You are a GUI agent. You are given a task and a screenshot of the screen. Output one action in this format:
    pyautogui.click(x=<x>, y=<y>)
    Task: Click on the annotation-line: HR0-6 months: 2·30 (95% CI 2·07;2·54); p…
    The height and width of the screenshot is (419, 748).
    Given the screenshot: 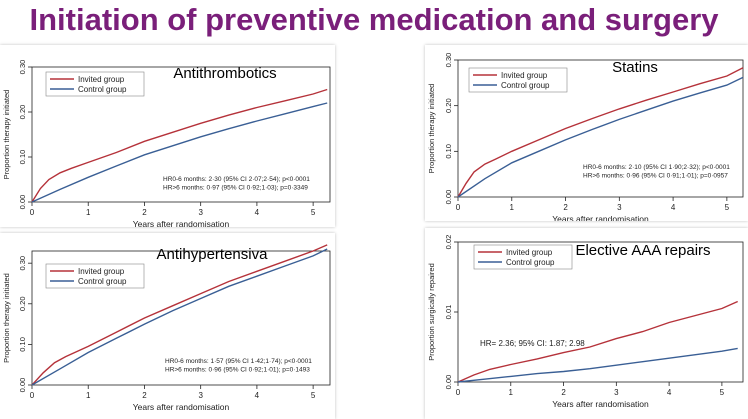 What is the action you would take?
    pyautogui.click(x=236, y=179)
    